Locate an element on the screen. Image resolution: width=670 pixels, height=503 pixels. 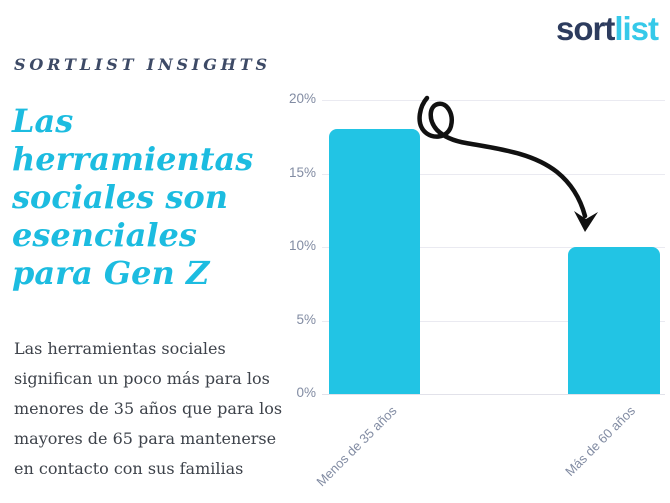
sortlist-logo: sortlist is located at coordinates (607, 28).